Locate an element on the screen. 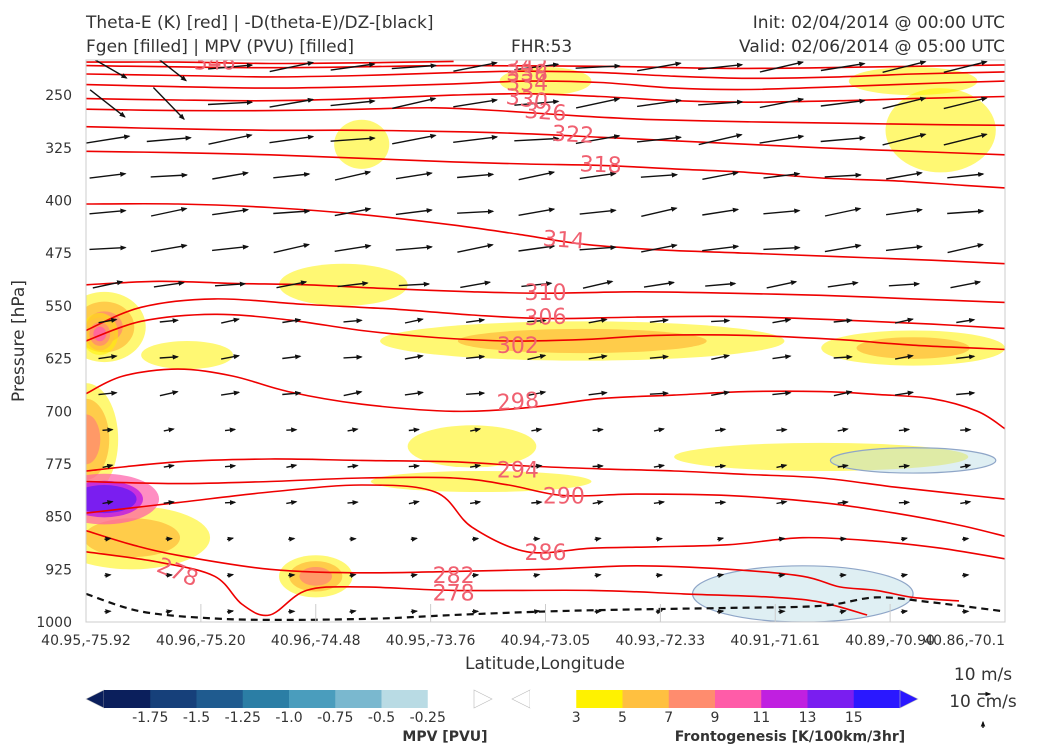  theta-e-label: 334 is located at coordinates (527, 83).